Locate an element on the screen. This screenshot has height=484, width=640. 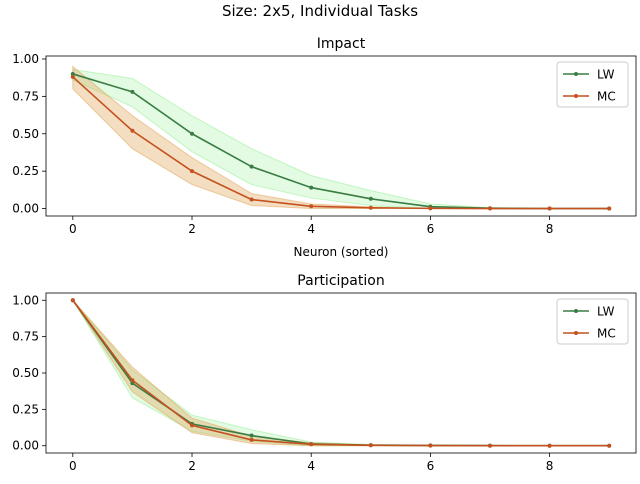
x-axis-label: Neuron (sorted) is located at coordinates (341, 252).